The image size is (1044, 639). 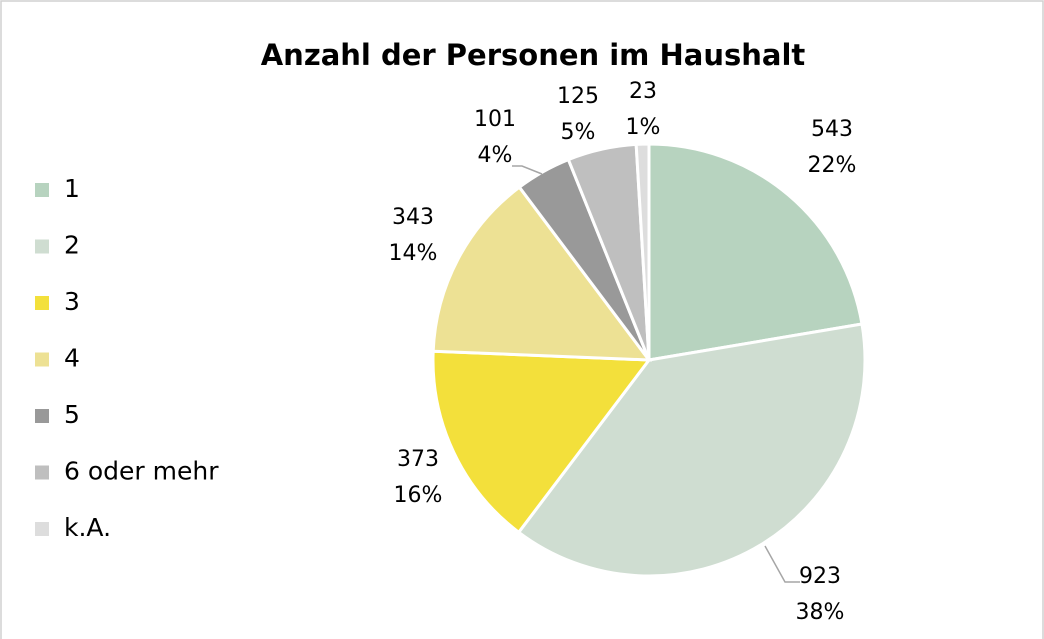 What do you see at coordinates (832, 129) in the screenshot?
I see `data-label: 543` at bounding box center [832, 129].